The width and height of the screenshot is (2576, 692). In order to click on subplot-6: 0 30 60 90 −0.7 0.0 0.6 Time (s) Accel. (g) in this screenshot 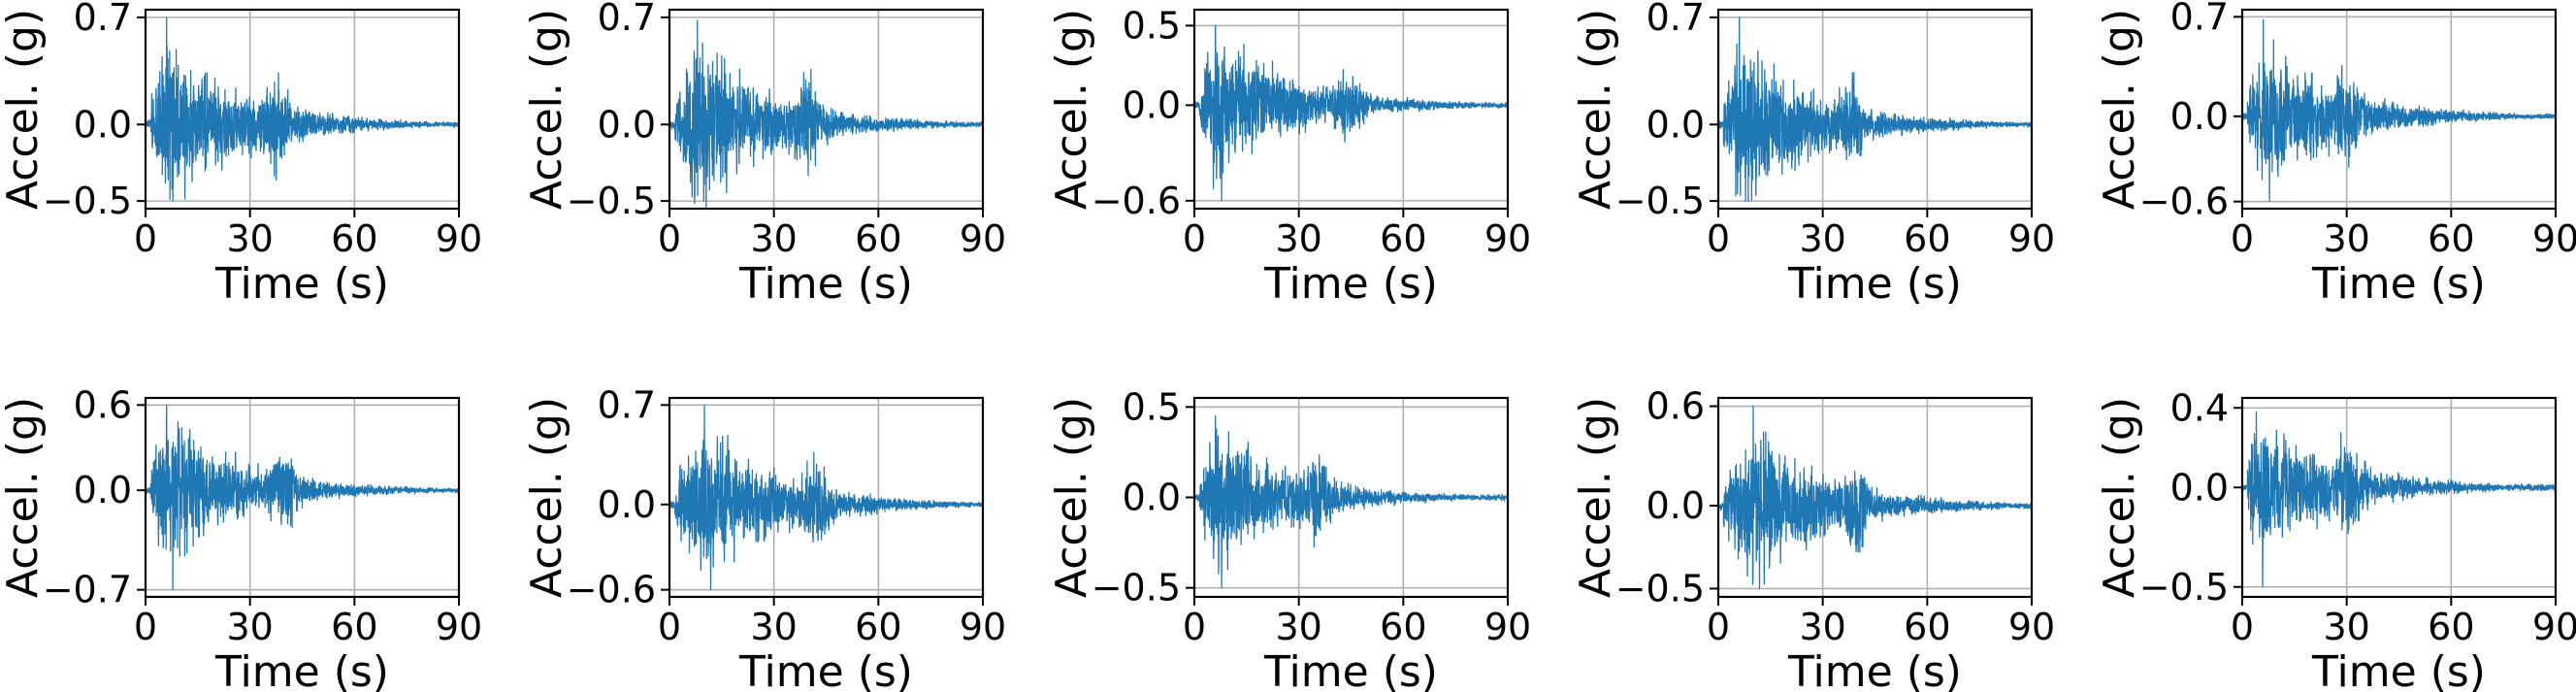, I will do `click(241, 537)`.